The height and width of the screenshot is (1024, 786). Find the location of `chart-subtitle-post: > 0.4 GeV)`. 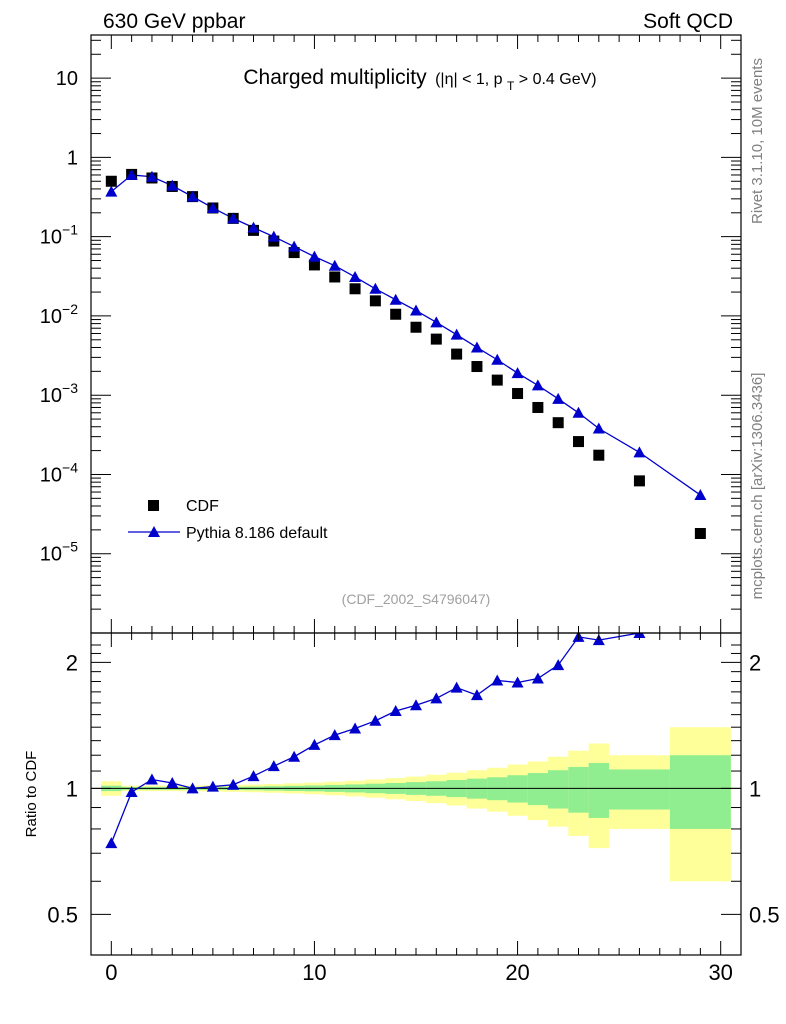

chart-subtitle-post: > 0.4 GeV) is located at coordinates (558, 79).